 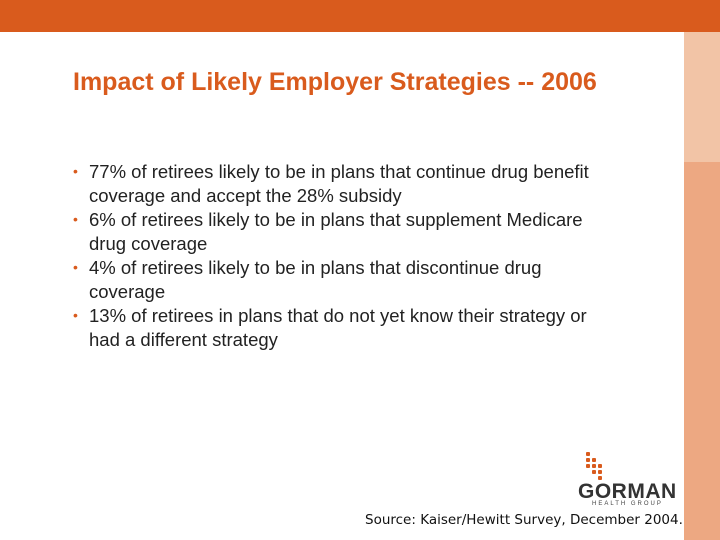 I want to click on logo-subtitle: HEALTH GROUP, so click(x=627, y=504).